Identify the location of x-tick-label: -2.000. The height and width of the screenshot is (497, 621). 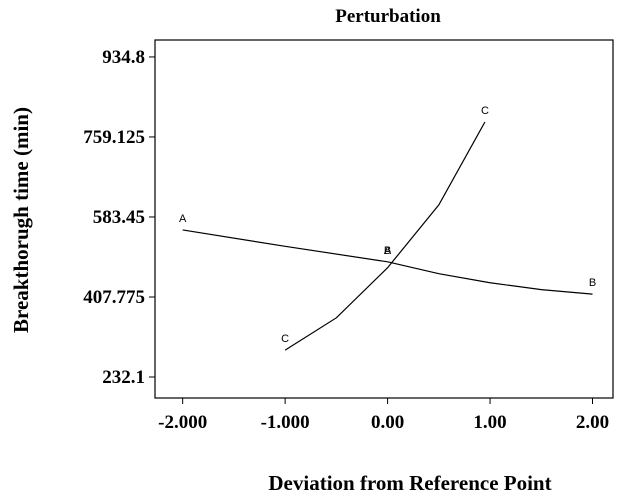
(182, 422).